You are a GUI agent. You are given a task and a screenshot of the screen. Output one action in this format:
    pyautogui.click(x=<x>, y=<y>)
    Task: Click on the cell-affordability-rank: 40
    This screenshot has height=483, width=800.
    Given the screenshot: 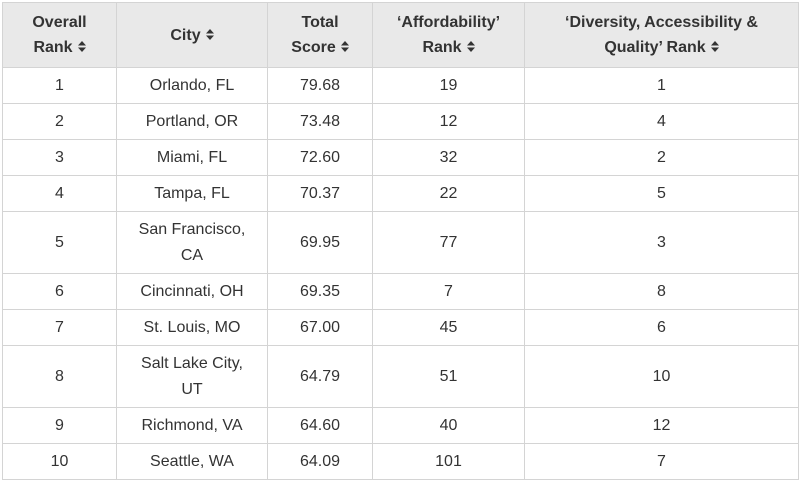 What is the action you would take?
    pyautogui.click(x=448, y=425)
    